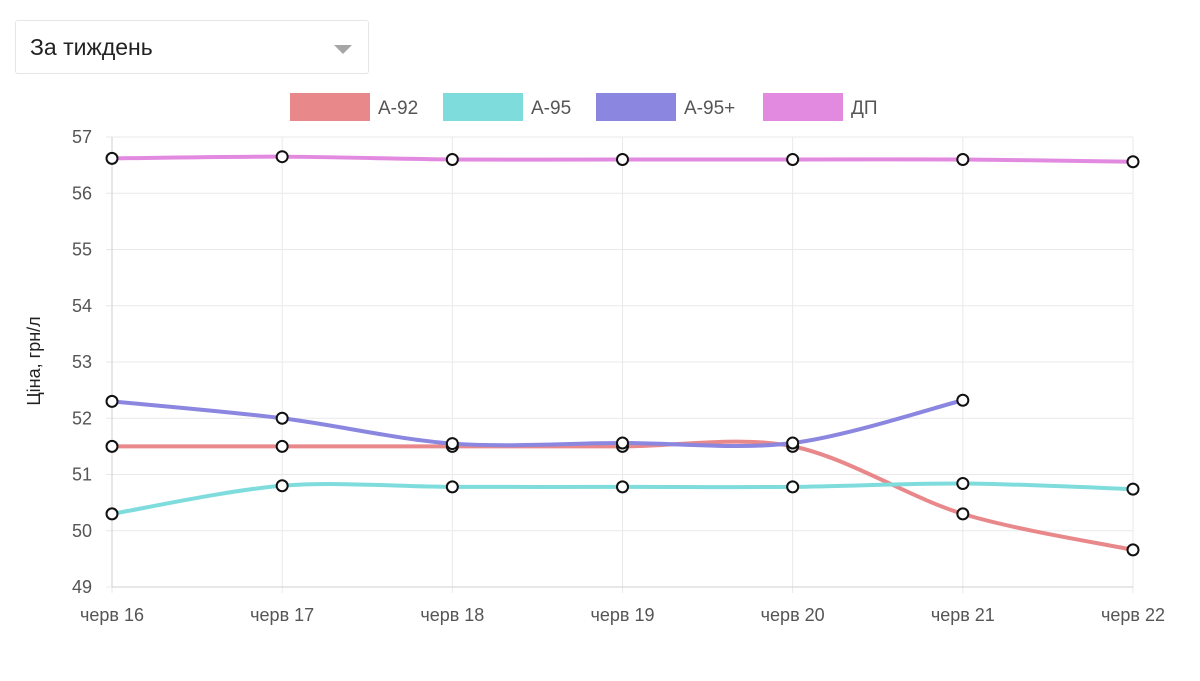 This screenshot has width=1200, height=681. What do you see at coordinates (864, 108) in the screenshot?
I see `legend-label: ДП` at bounding box center [864, 108].